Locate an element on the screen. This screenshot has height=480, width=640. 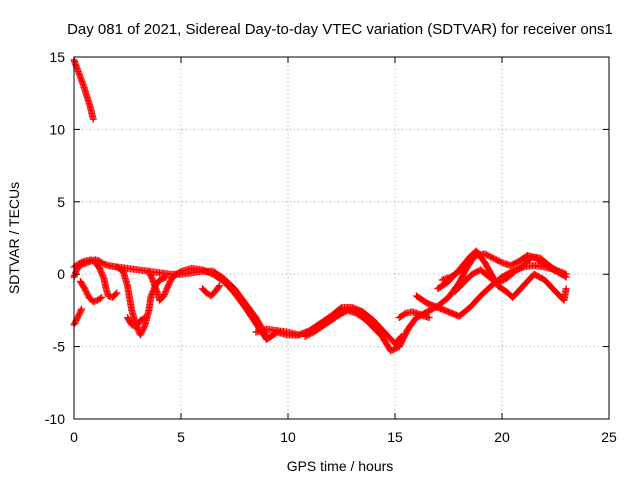
series-track-early-high is located at coordinates (83, 89).